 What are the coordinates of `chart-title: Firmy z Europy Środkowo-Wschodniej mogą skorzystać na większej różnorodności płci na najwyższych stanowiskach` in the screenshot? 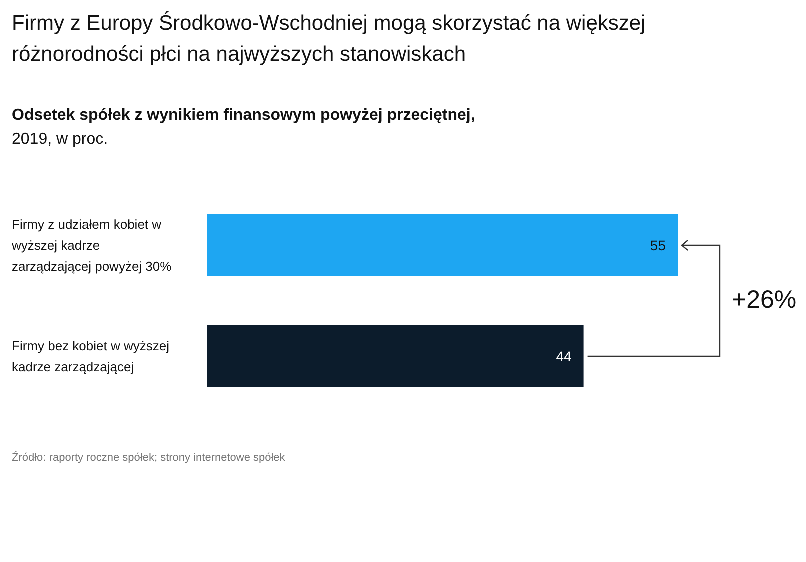 It's located at (329, 39).